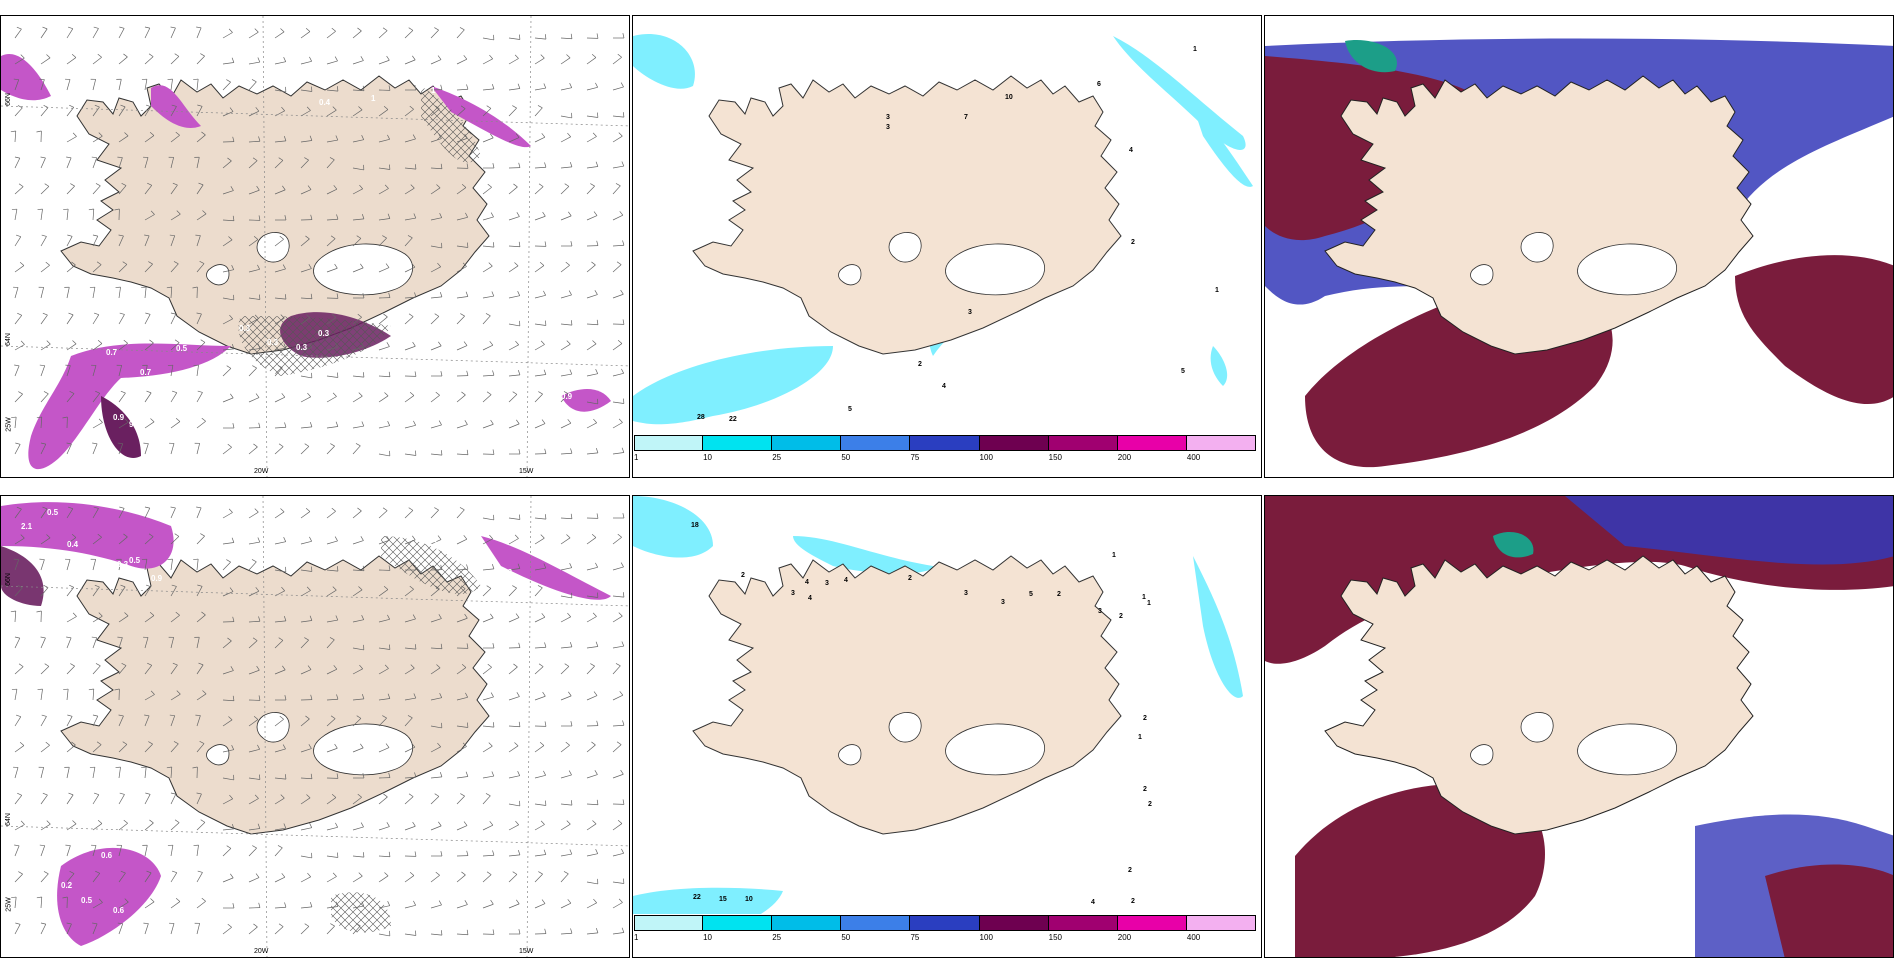 This screenshot has height=958, width=1900. What do you see at coordinates (9, 904) in the screenshot?
I see `lat-label: 25W` at bounding box center [9, 904].